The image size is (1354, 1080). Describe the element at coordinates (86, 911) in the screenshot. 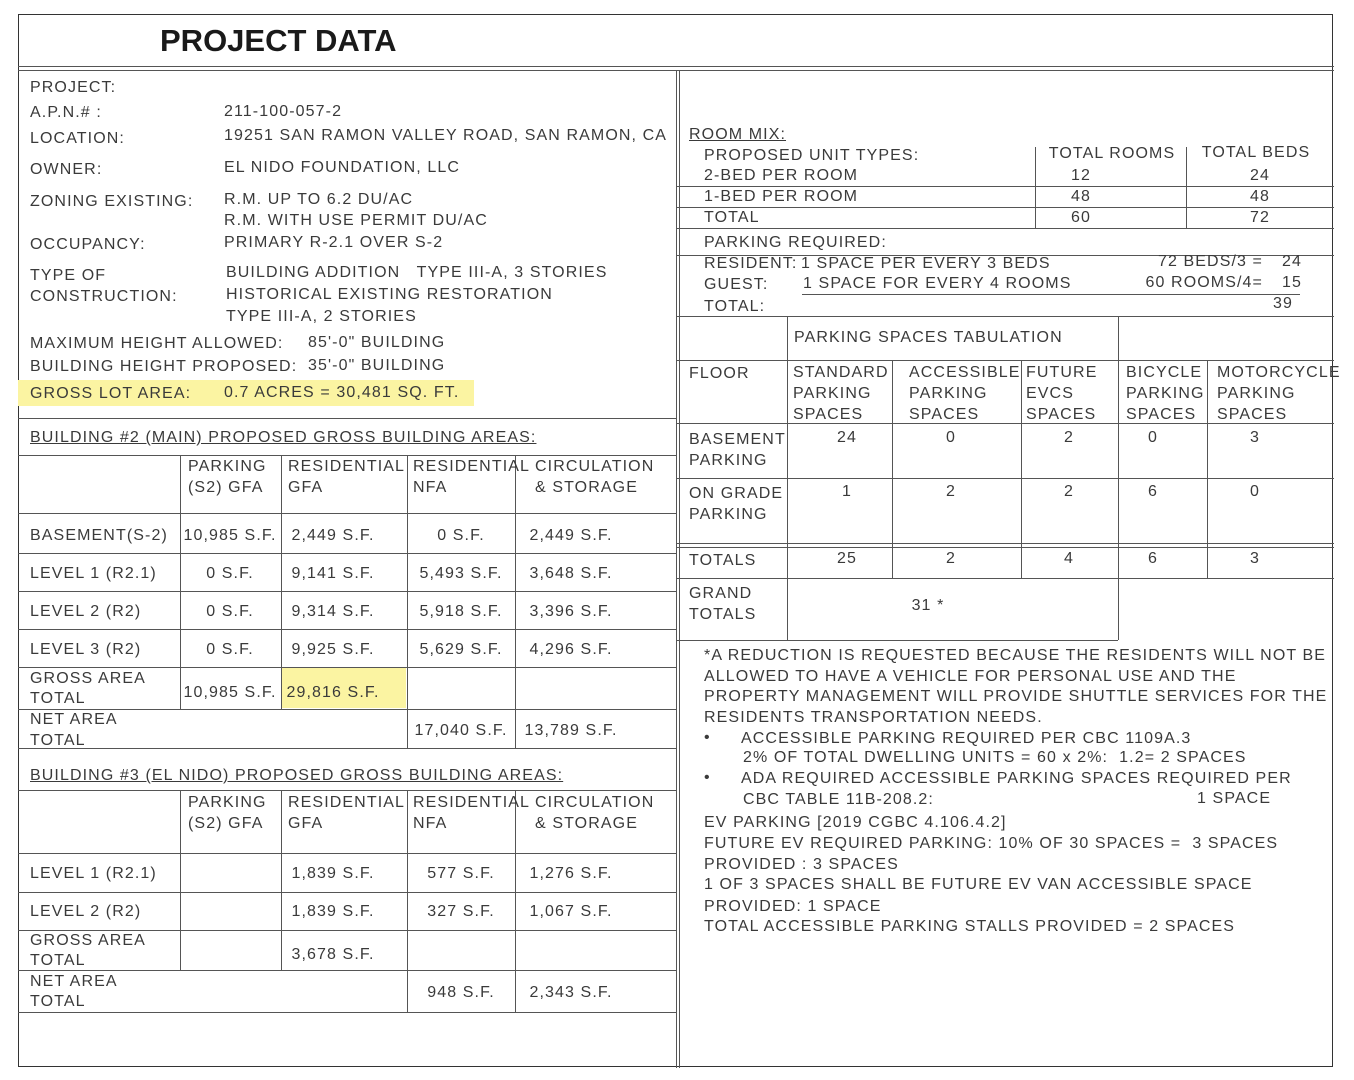

I see `row-label: LEVEL 2 (R2)` at that location.